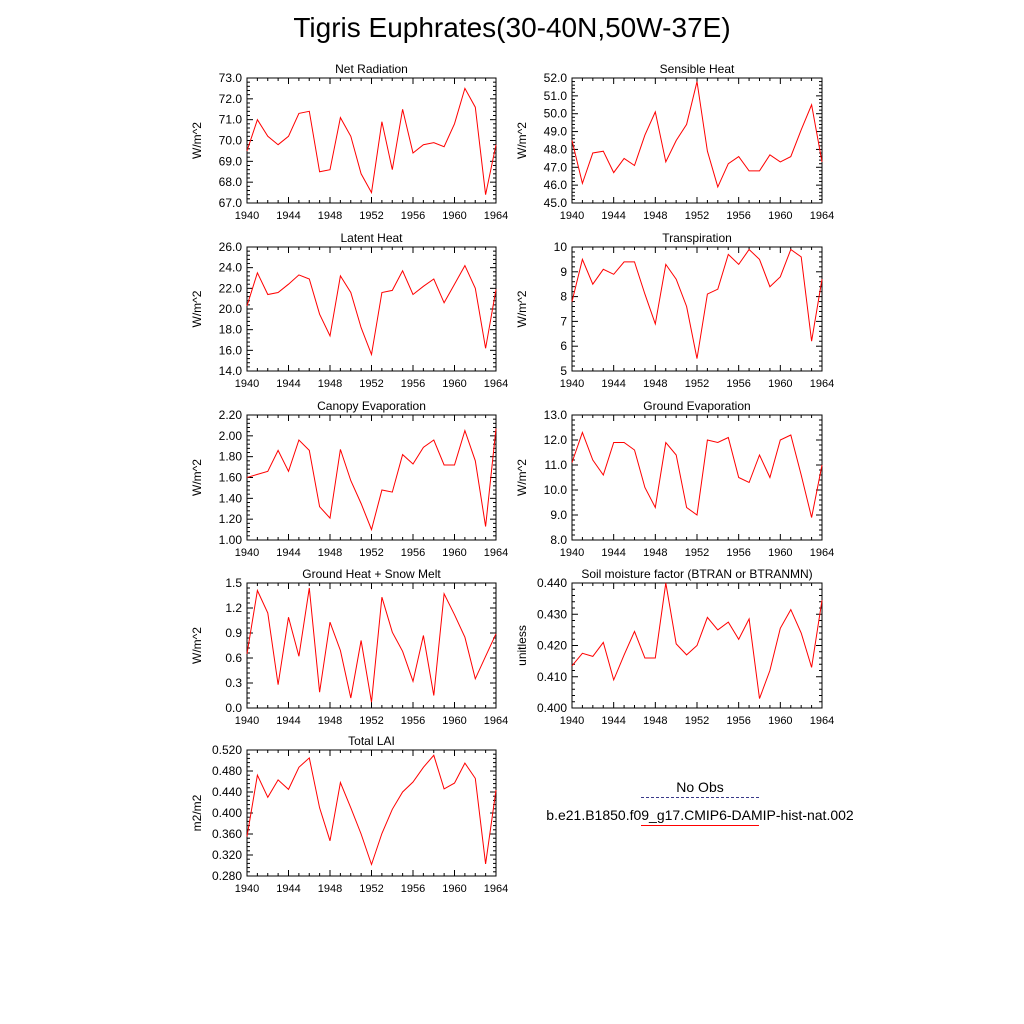  Describe the element at coordinates (231, 268) in the screenshot. I see `y-tick-label: 24.0` at that location.